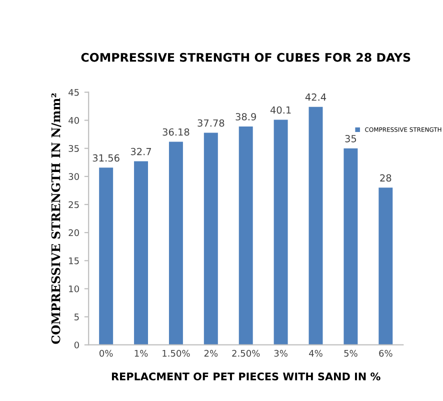 This screenshot has width=443, height=401. Describe the element at coordinates (73, 232) in the screenshot. I see `y-tick-label: 20` at that location.